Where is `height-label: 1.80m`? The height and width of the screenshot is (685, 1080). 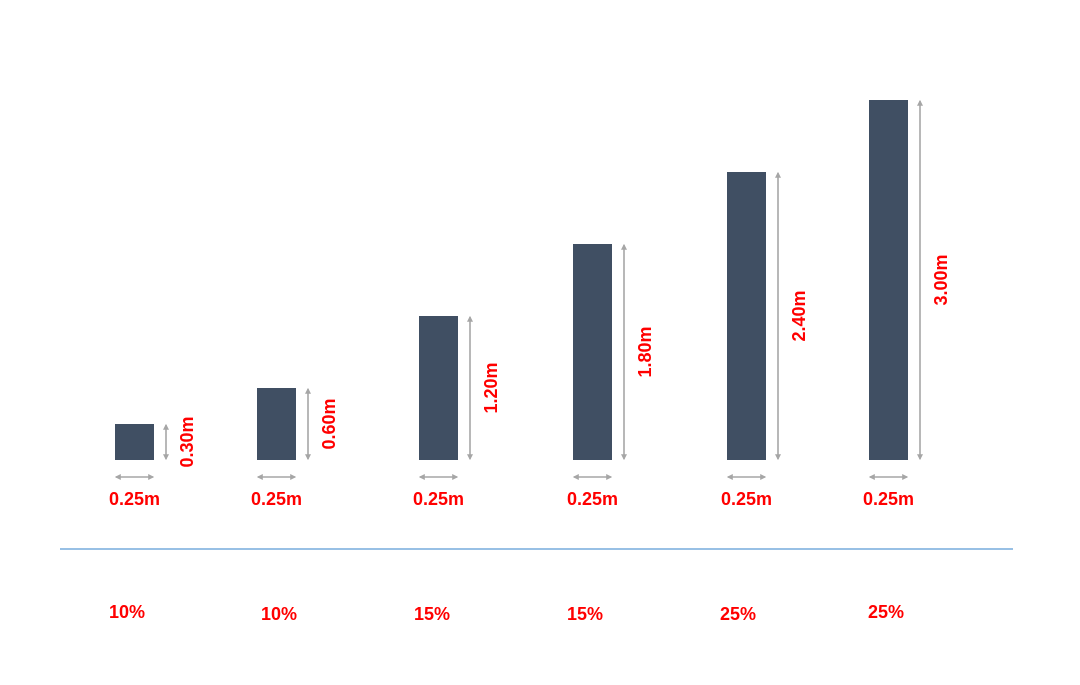 height-label: 1.80m is located at coordinates (645, 351).